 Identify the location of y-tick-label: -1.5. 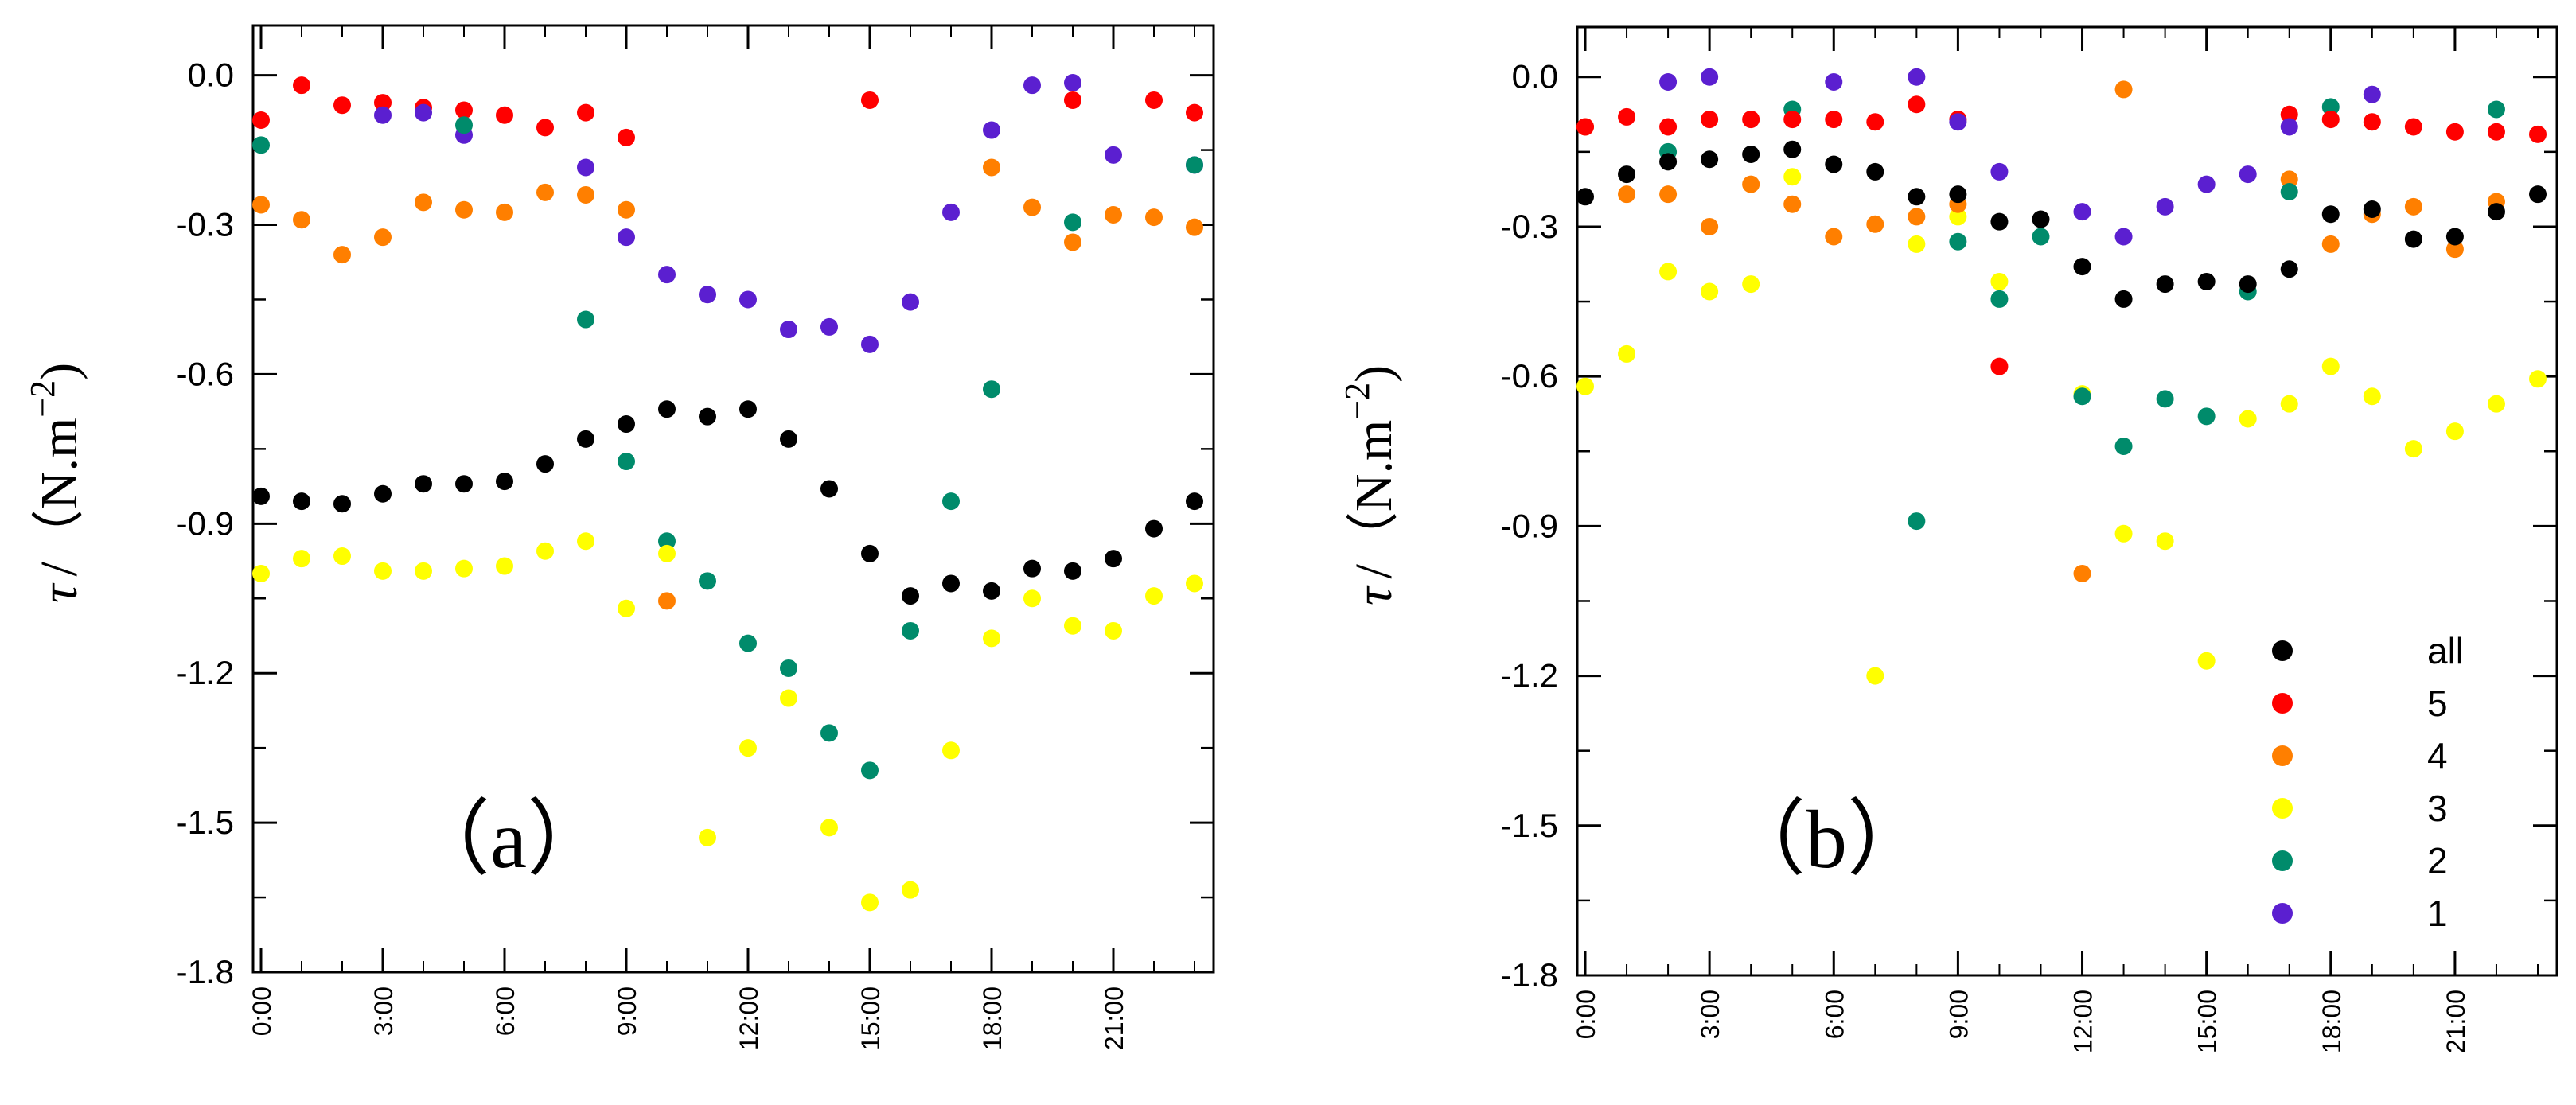
(1529, 825).